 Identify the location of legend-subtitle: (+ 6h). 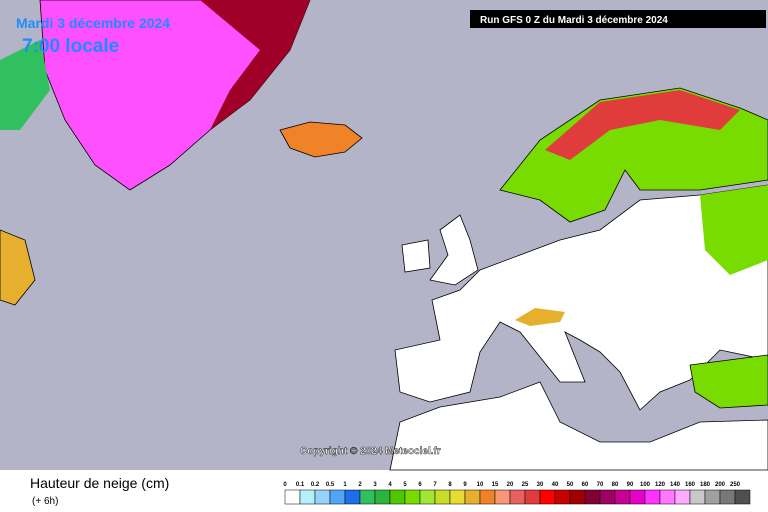
(45, 501).